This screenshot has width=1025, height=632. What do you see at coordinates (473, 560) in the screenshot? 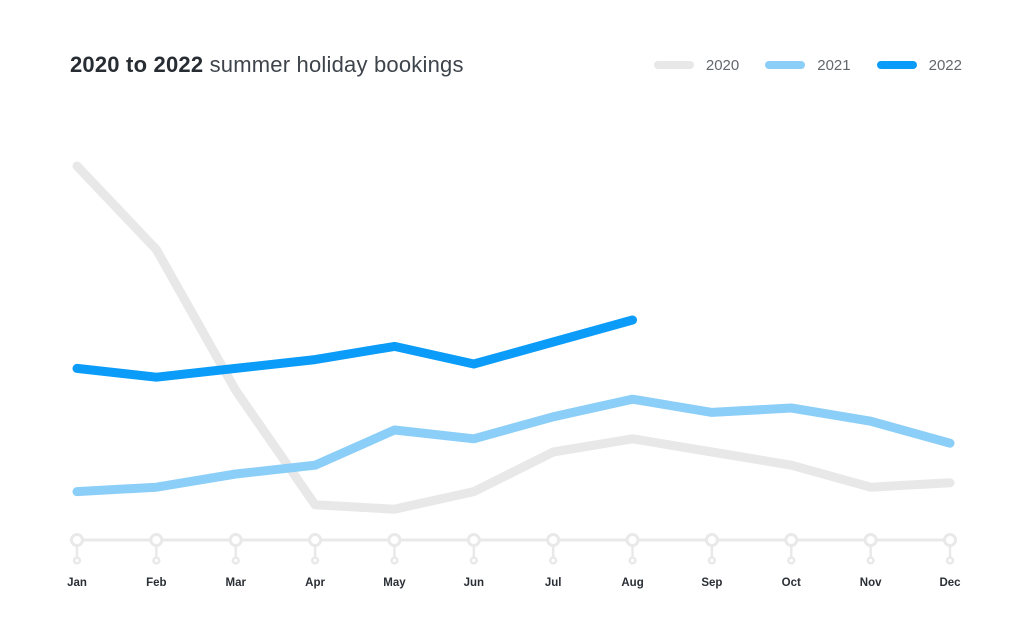
I see `axis-subdot-Jun` at bounding box center [473, 560].